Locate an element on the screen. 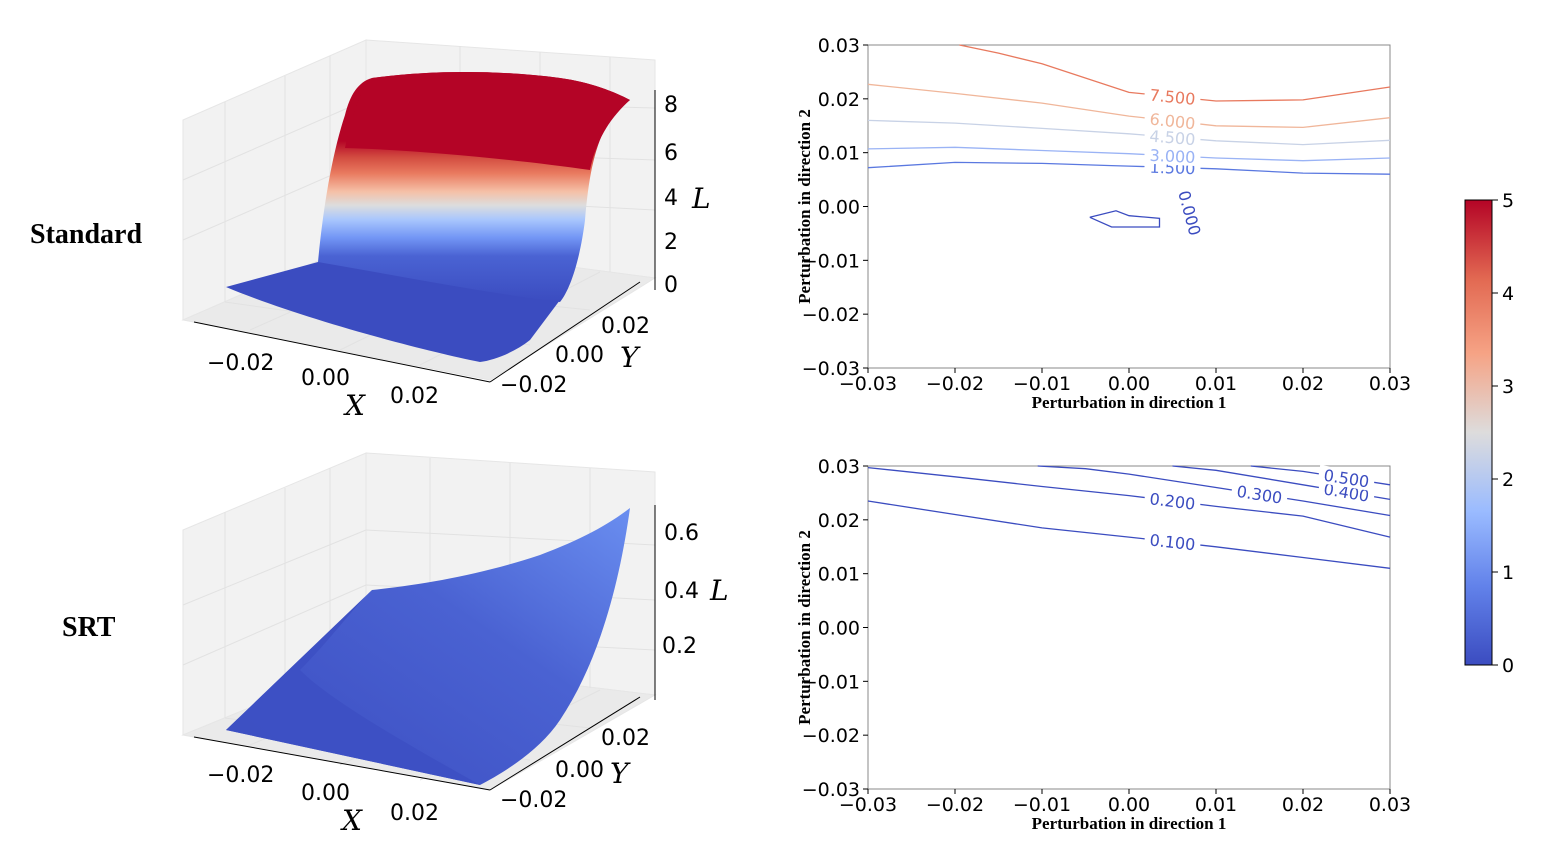 The image size is (1556, 863). contour-label: 3.000 is located at coordinates (1172, 156).